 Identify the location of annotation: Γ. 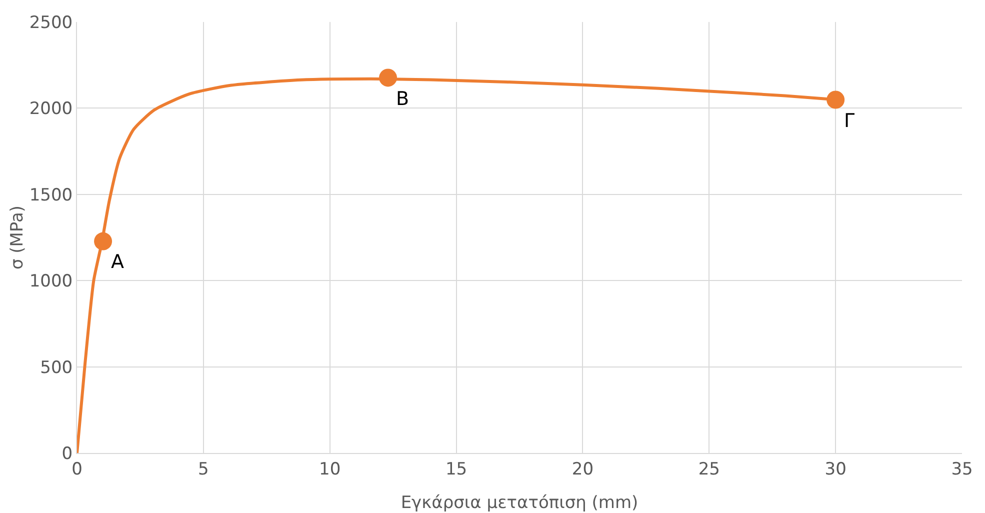
(849, 121).